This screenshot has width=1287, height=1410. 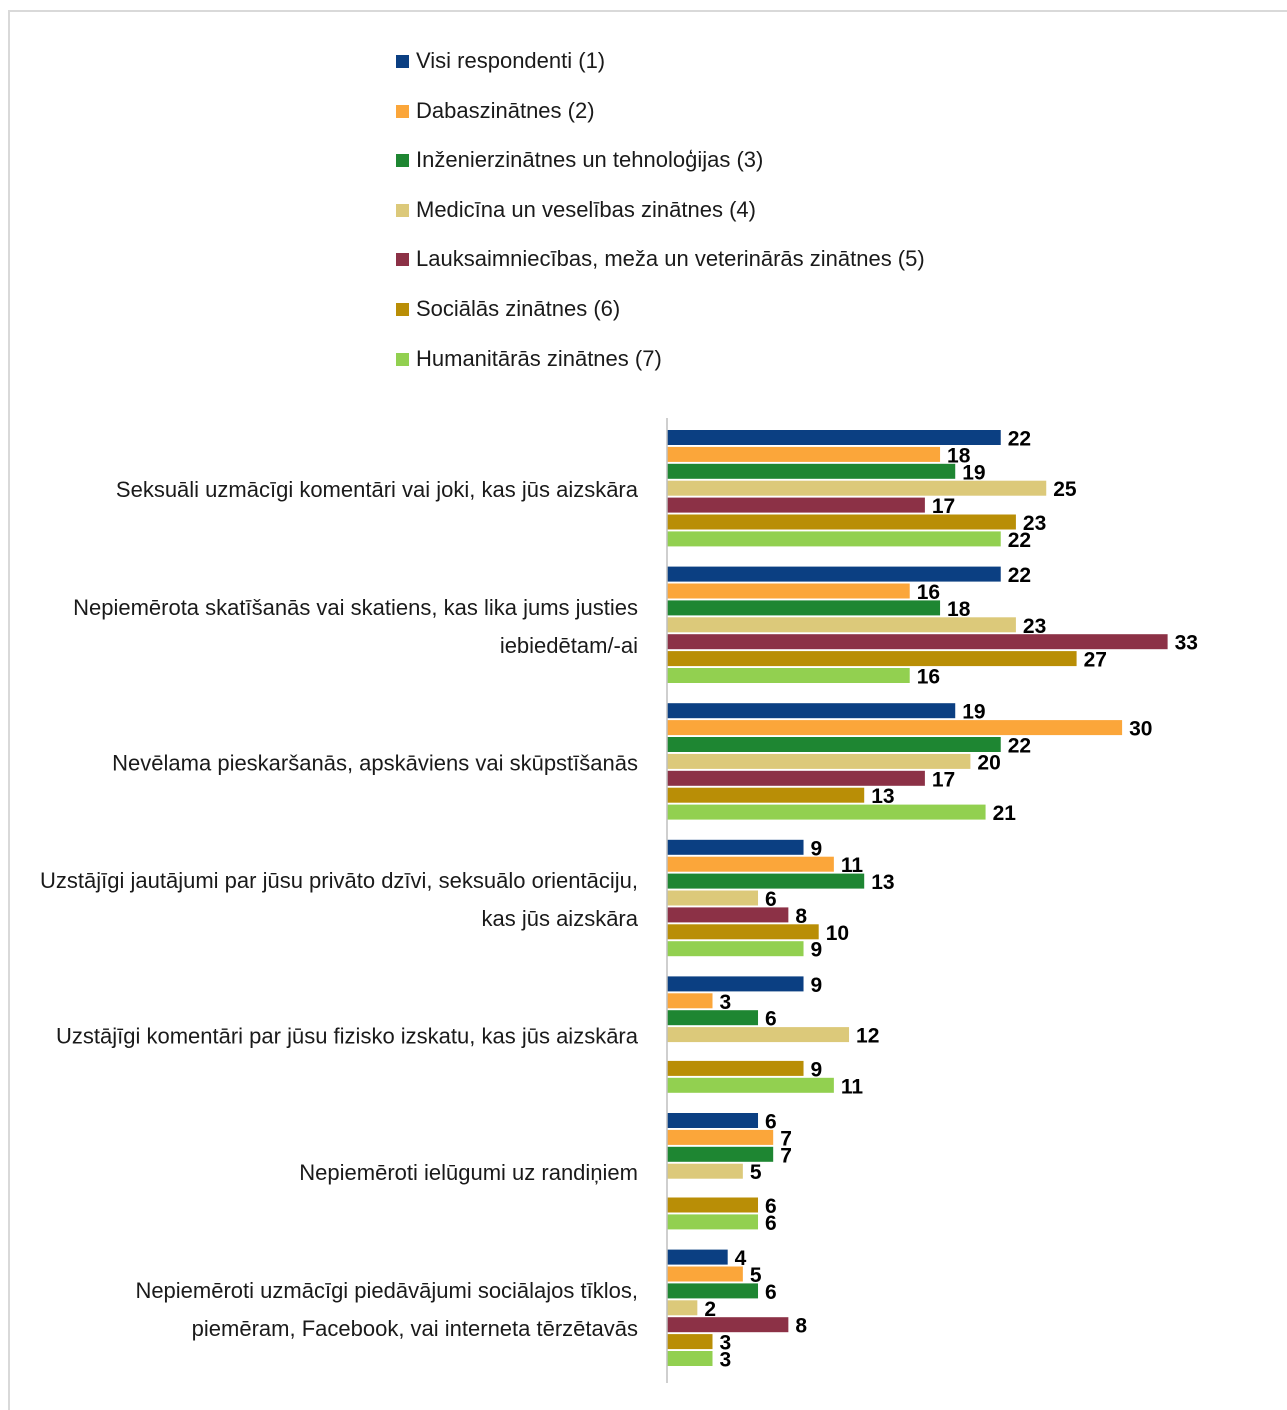 I want to click on value-label: 23, so click(x=1034, y=626).